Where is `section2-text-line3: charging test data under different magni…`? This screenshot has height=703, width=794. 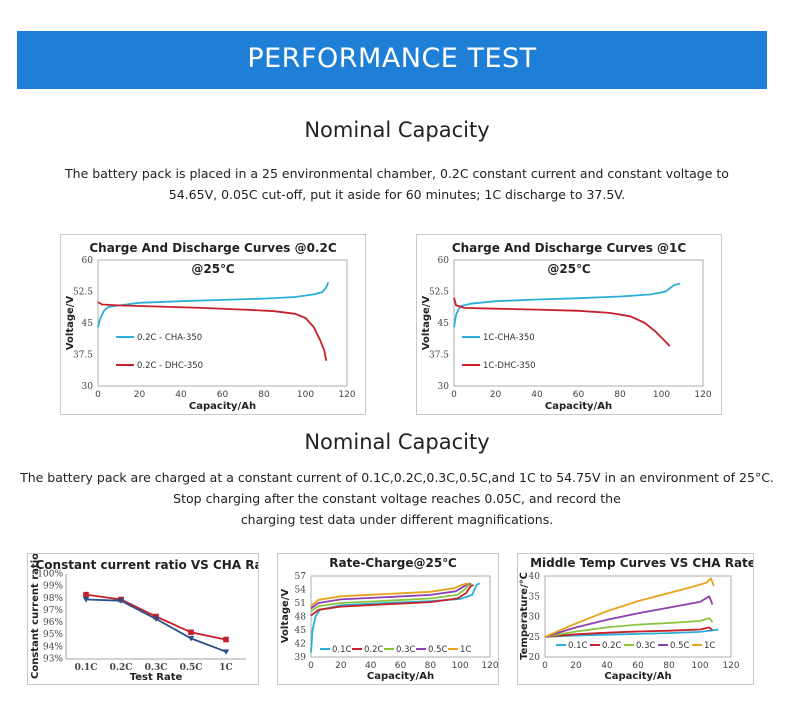 section2-text-line3: charging test data under different magni… is located at coordinates (397, 519).